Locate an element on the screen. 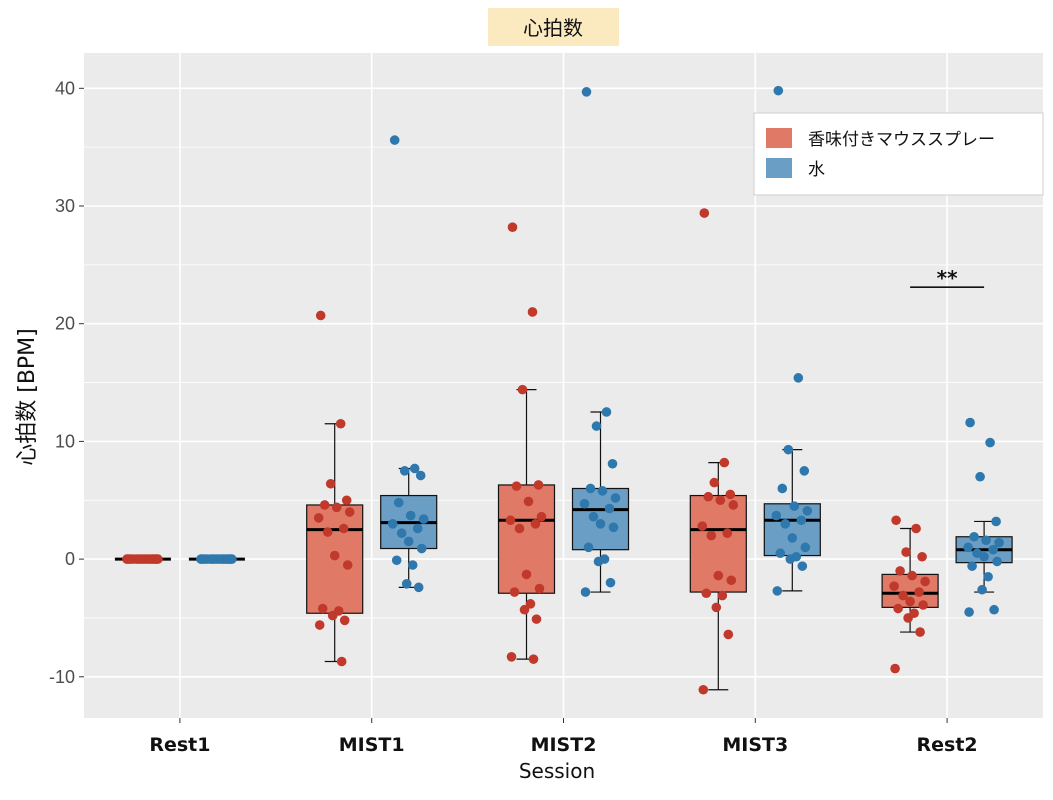 This screenshot has width=1053, height=800. y-tick-label: 0 is located at coordinates (70, 559).